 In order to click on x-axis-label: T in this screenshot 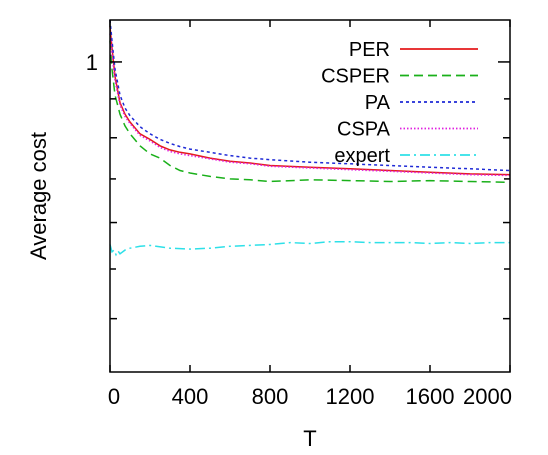, I will do `click(309, 438)`.